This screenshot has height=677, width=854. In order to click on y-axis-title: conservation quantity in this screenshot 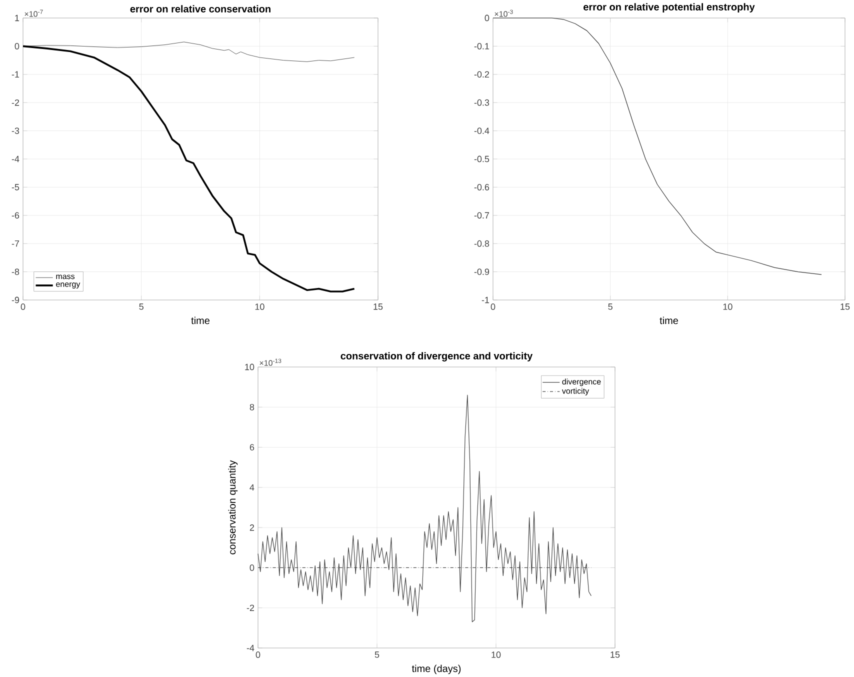, I will do `click(233, 507)`.